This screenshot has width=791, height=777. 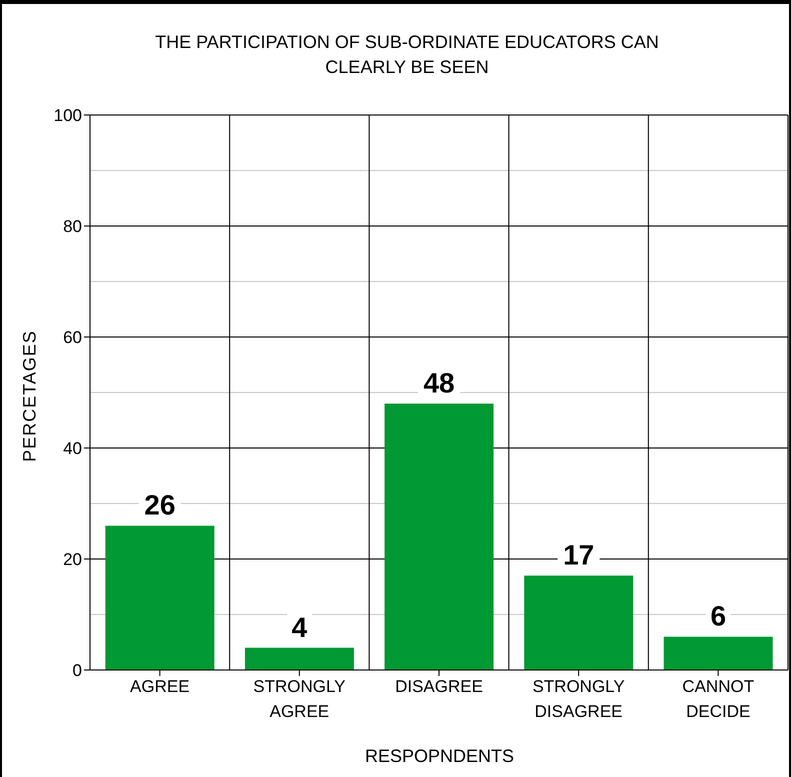 What do you see at coordinates (439, 383) in the screenshot?
I see `data-label: 48` at bounding box center [439, 383].